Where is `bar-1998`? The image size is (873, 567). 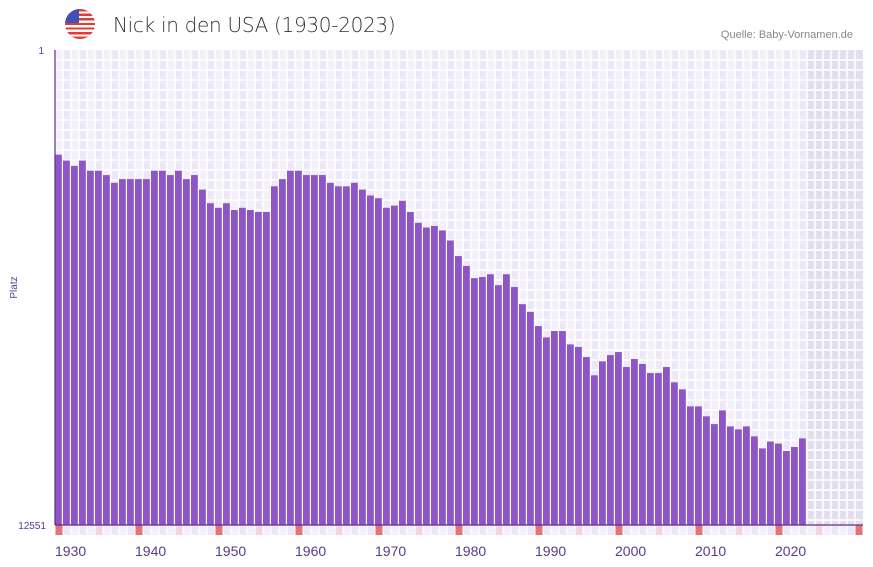 bar-1998 is located at coordinates (602, 443).